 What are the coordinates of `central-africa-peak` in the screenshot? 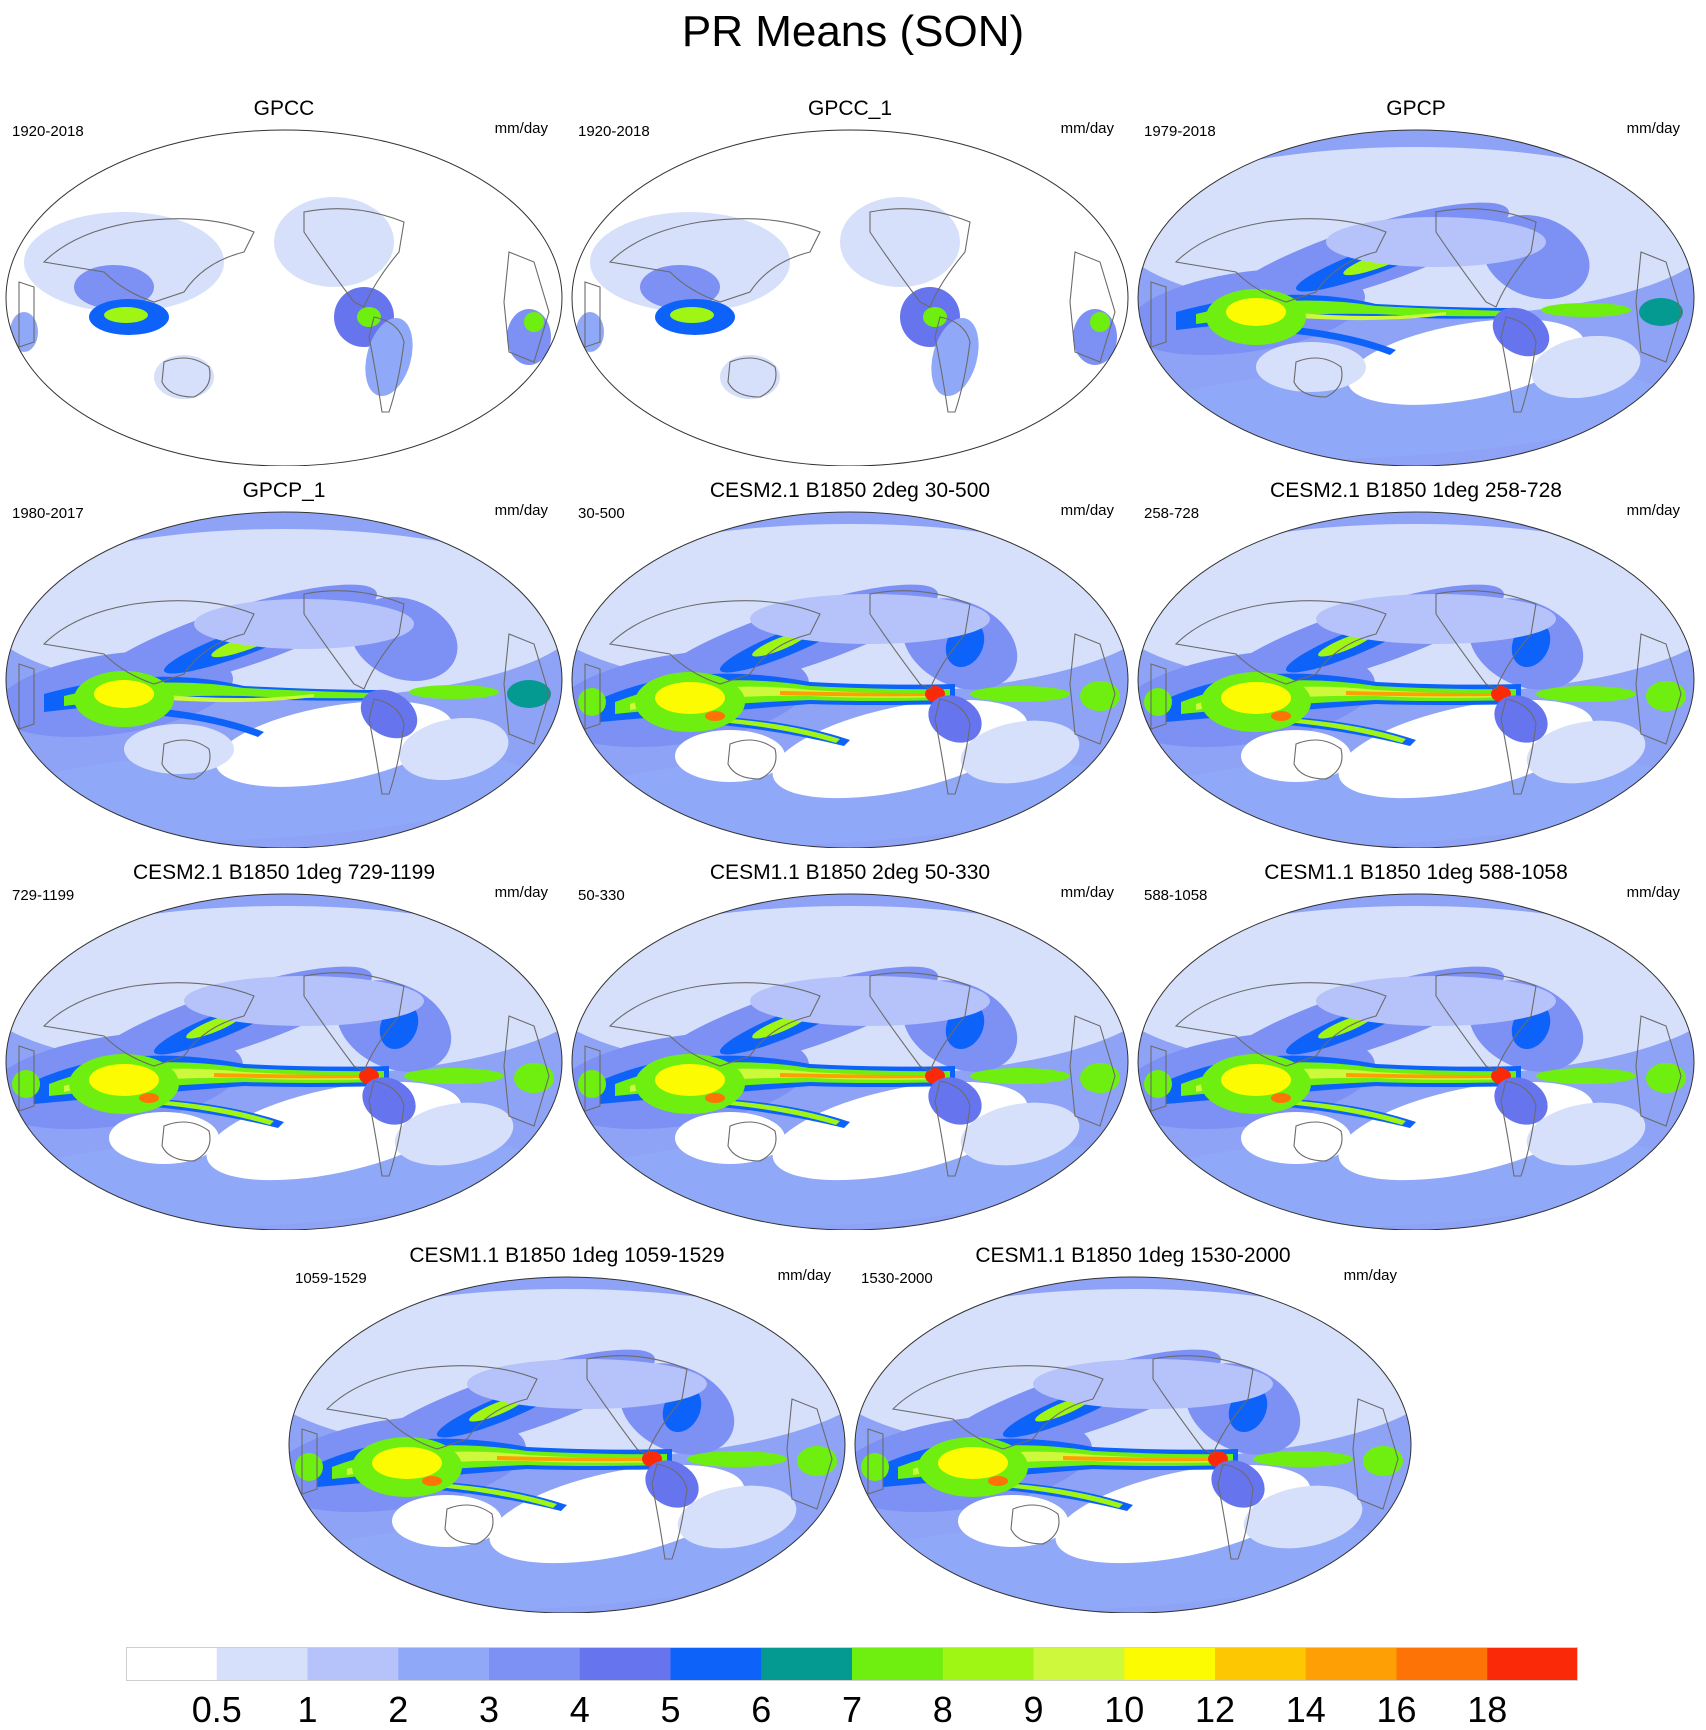 It's located at (534, 322).